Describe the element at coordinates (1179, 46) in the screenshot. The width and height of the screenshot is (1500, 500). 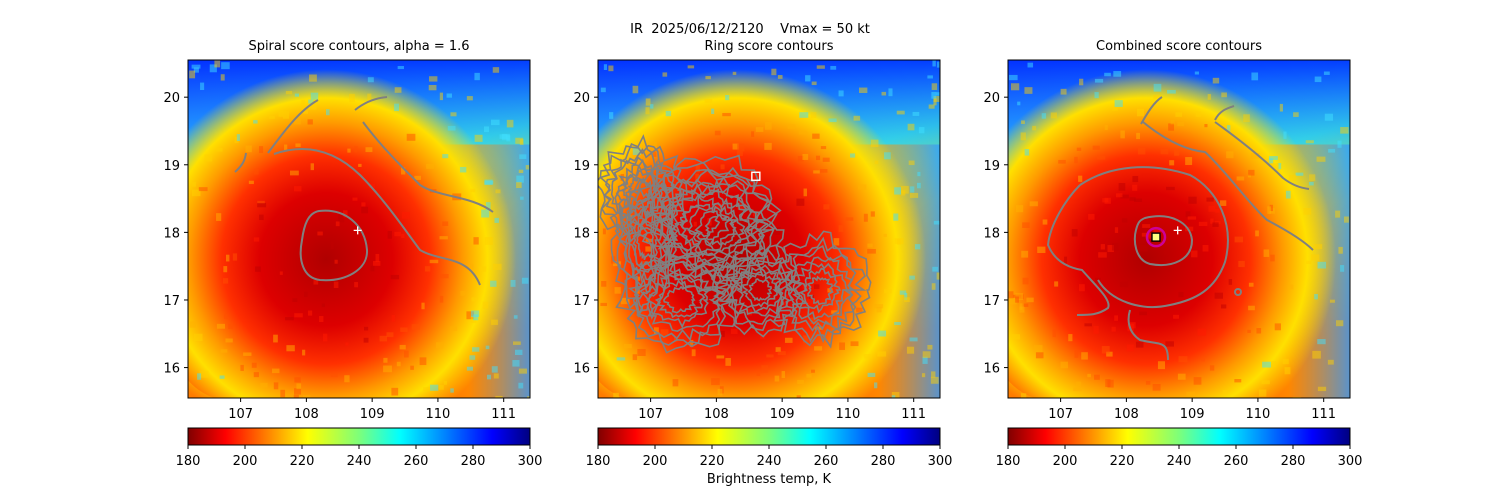
I see `panel3-title: Combined score contours` at that location.